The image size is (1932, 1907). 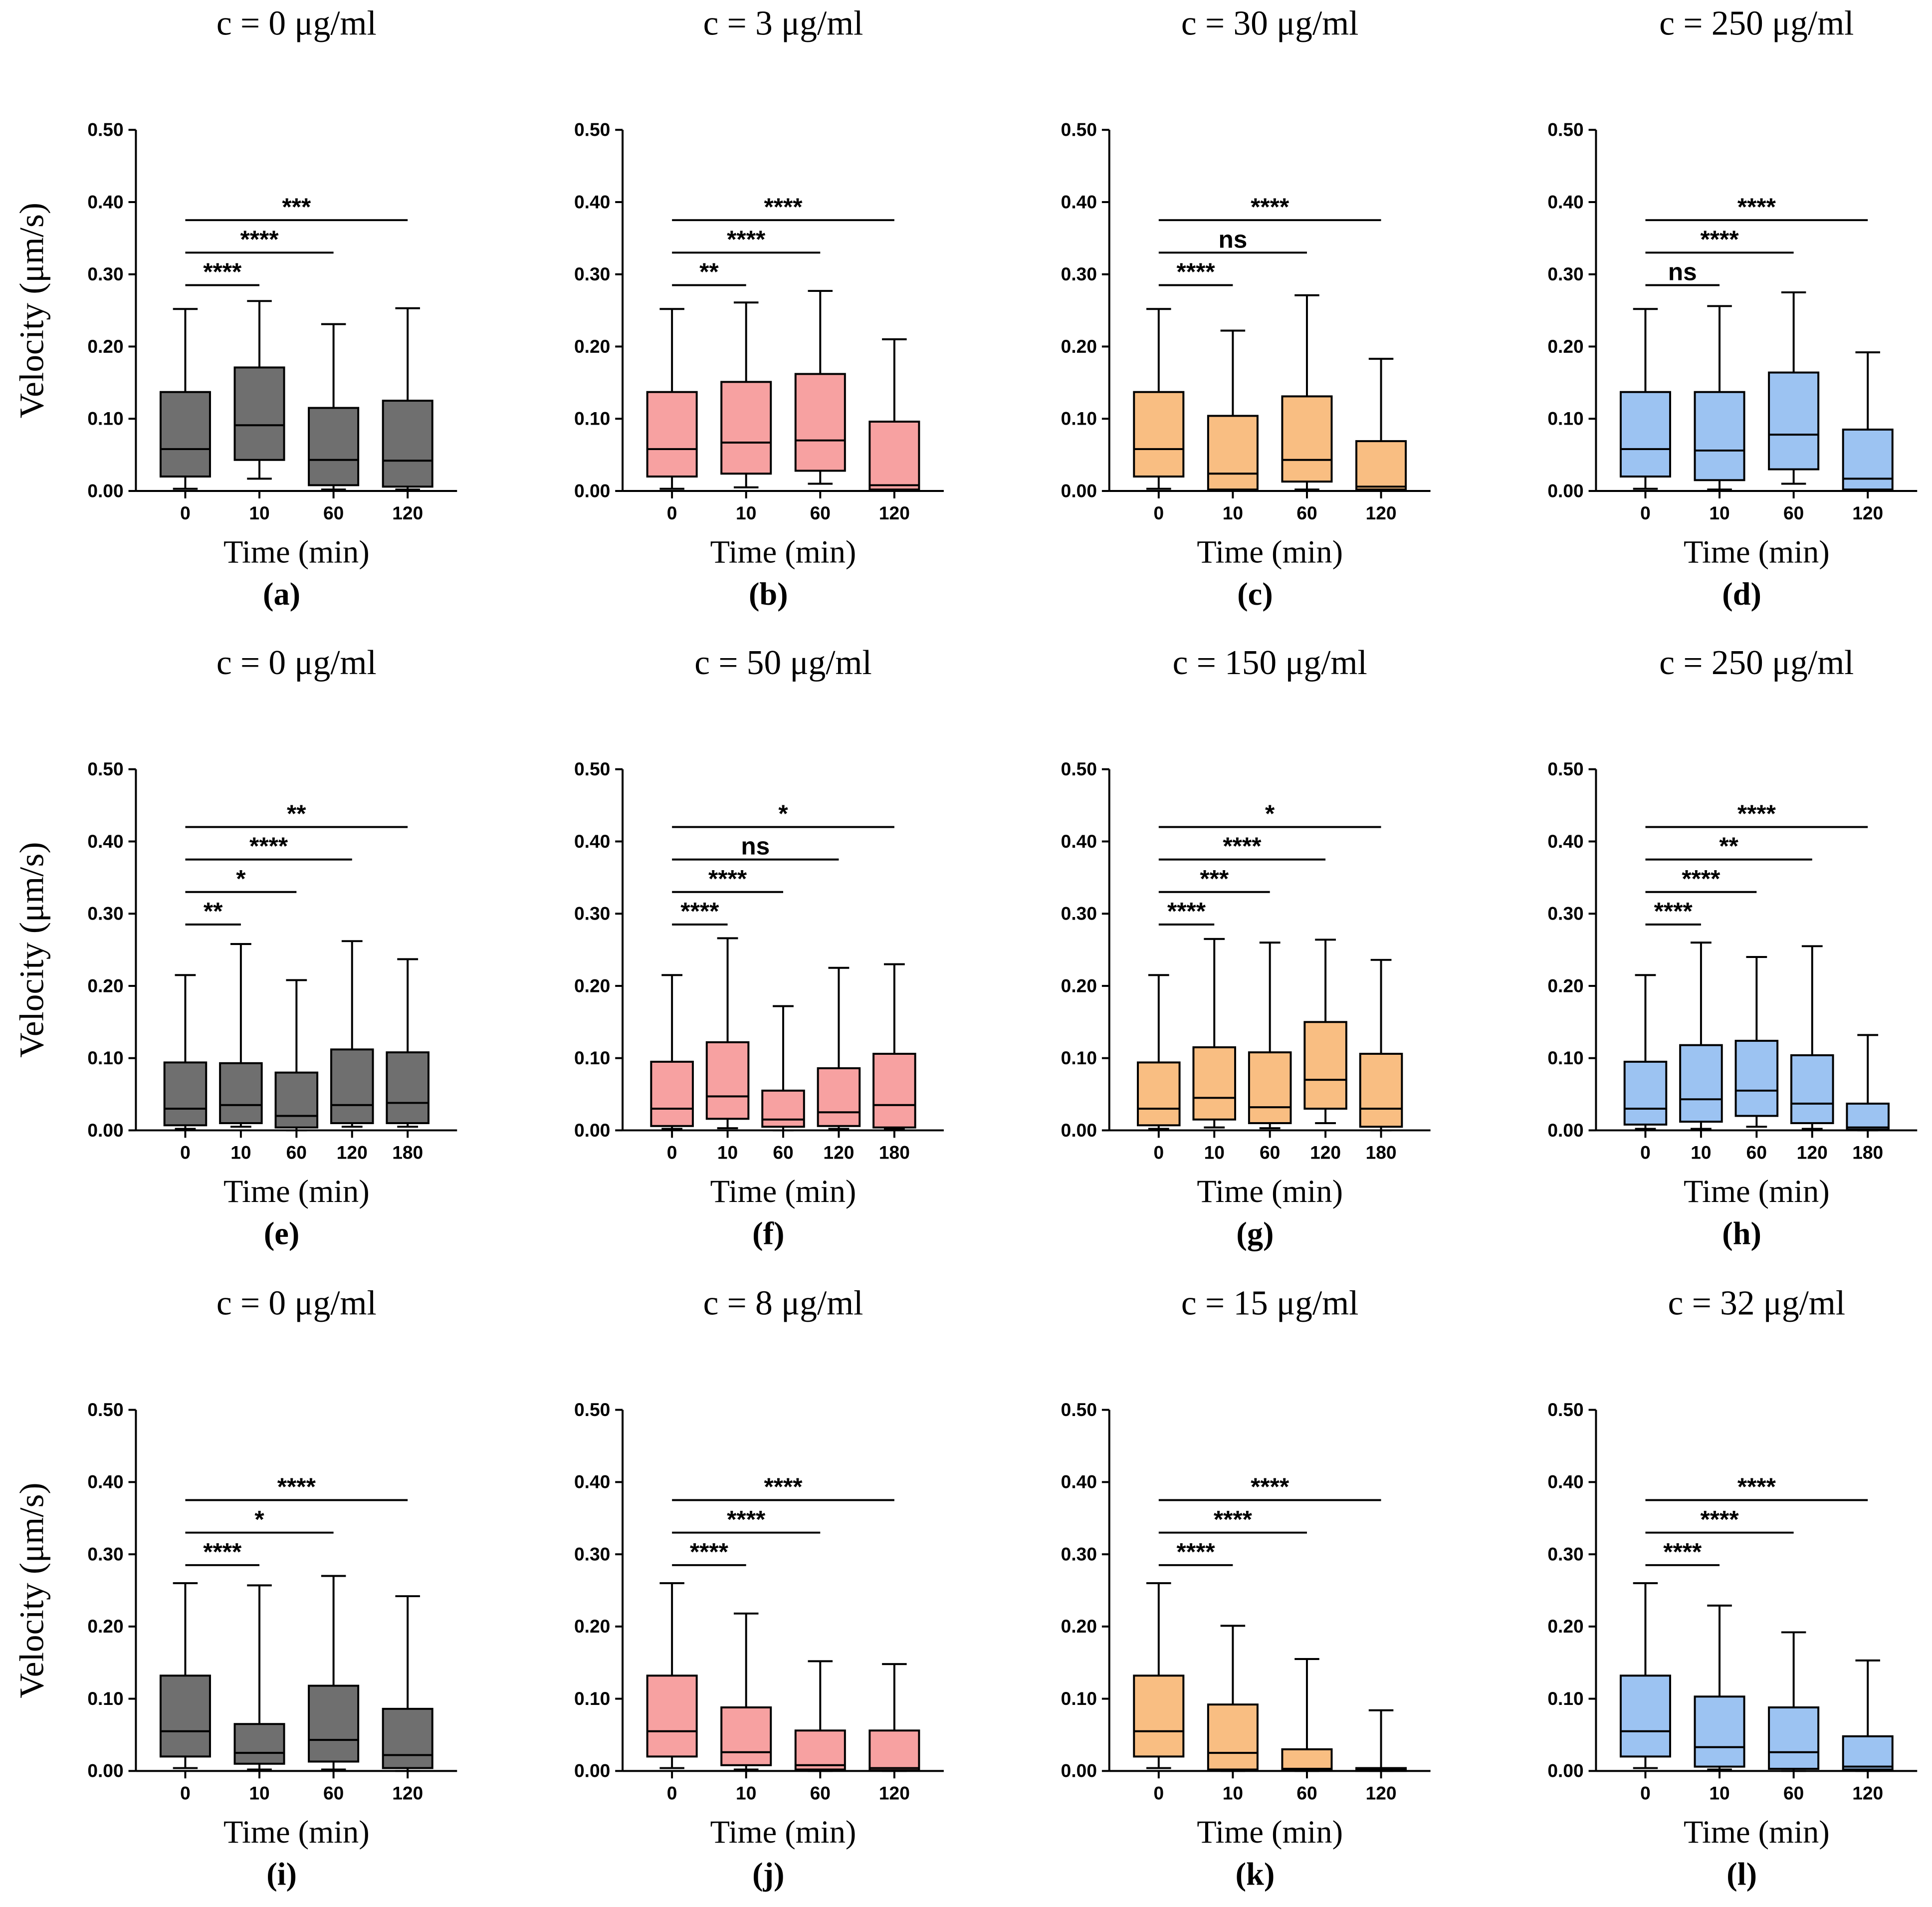 What do you see at coordinates (281, 1233) in the screenshot?
I see `panel-label: (e)` at bounding box center [281, 1233].